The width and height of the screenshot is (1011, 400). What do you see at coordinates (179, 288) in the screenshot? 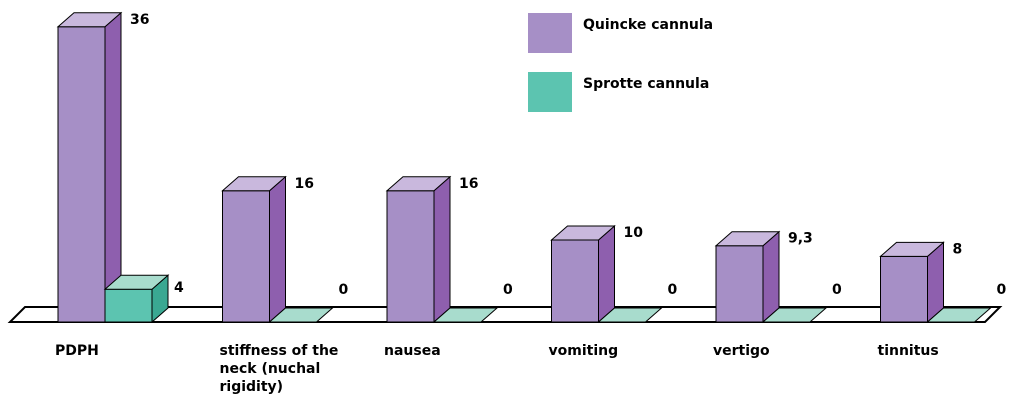
I see `value-label: 4` at bounding box center [179, 288].